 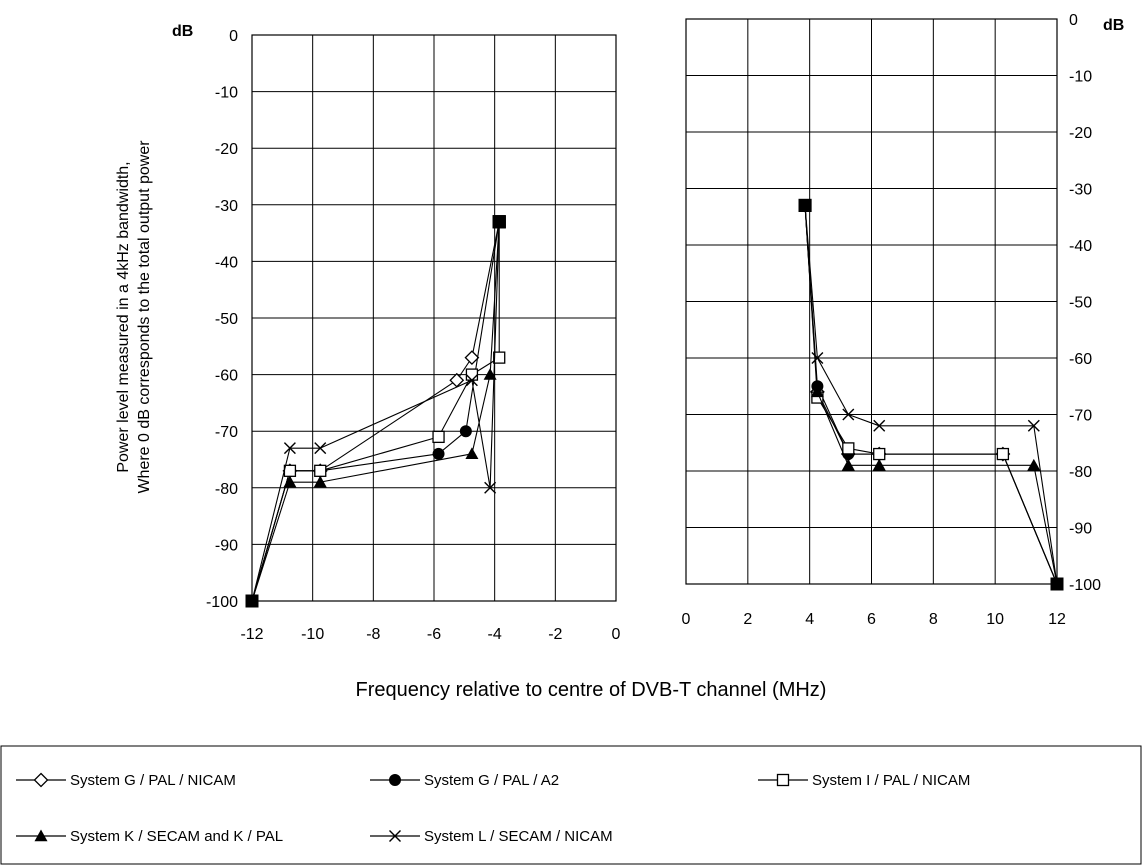 I want to click on left-x-tick-label: -12, so click(x=251, y=634).